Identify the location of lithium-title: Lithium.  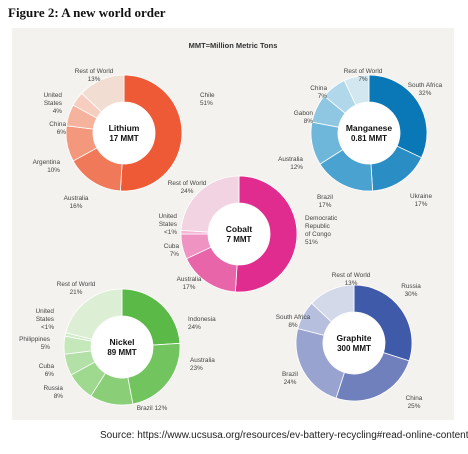
(124, 128).